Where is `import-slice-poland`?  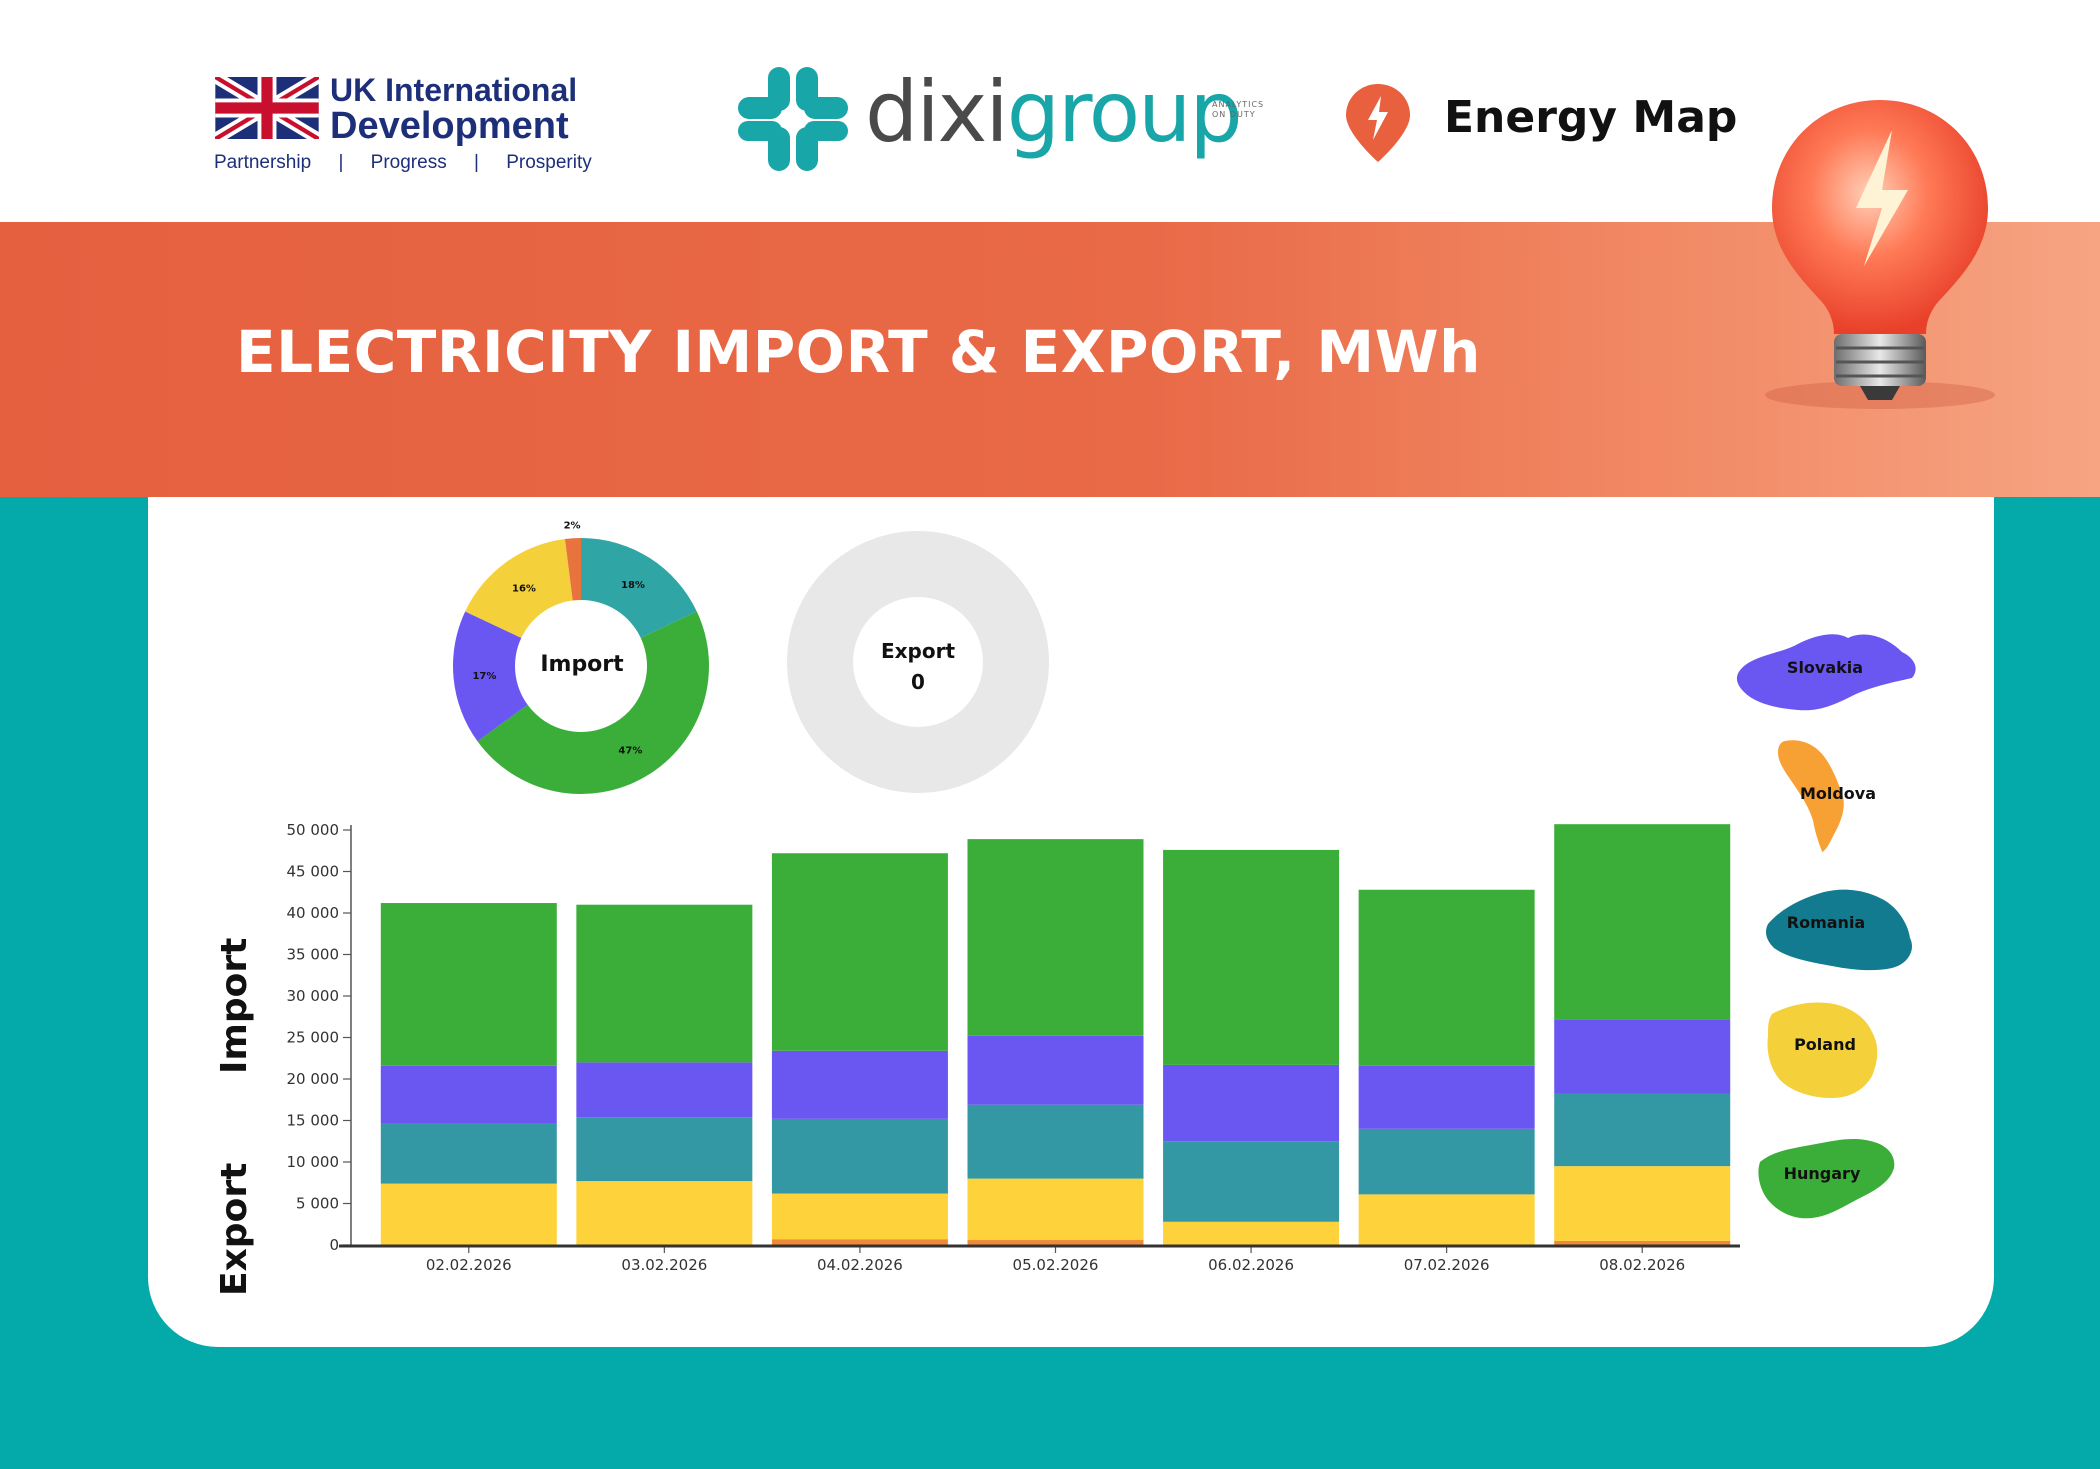
import-slice-poland is located at coordinates (519, 588).